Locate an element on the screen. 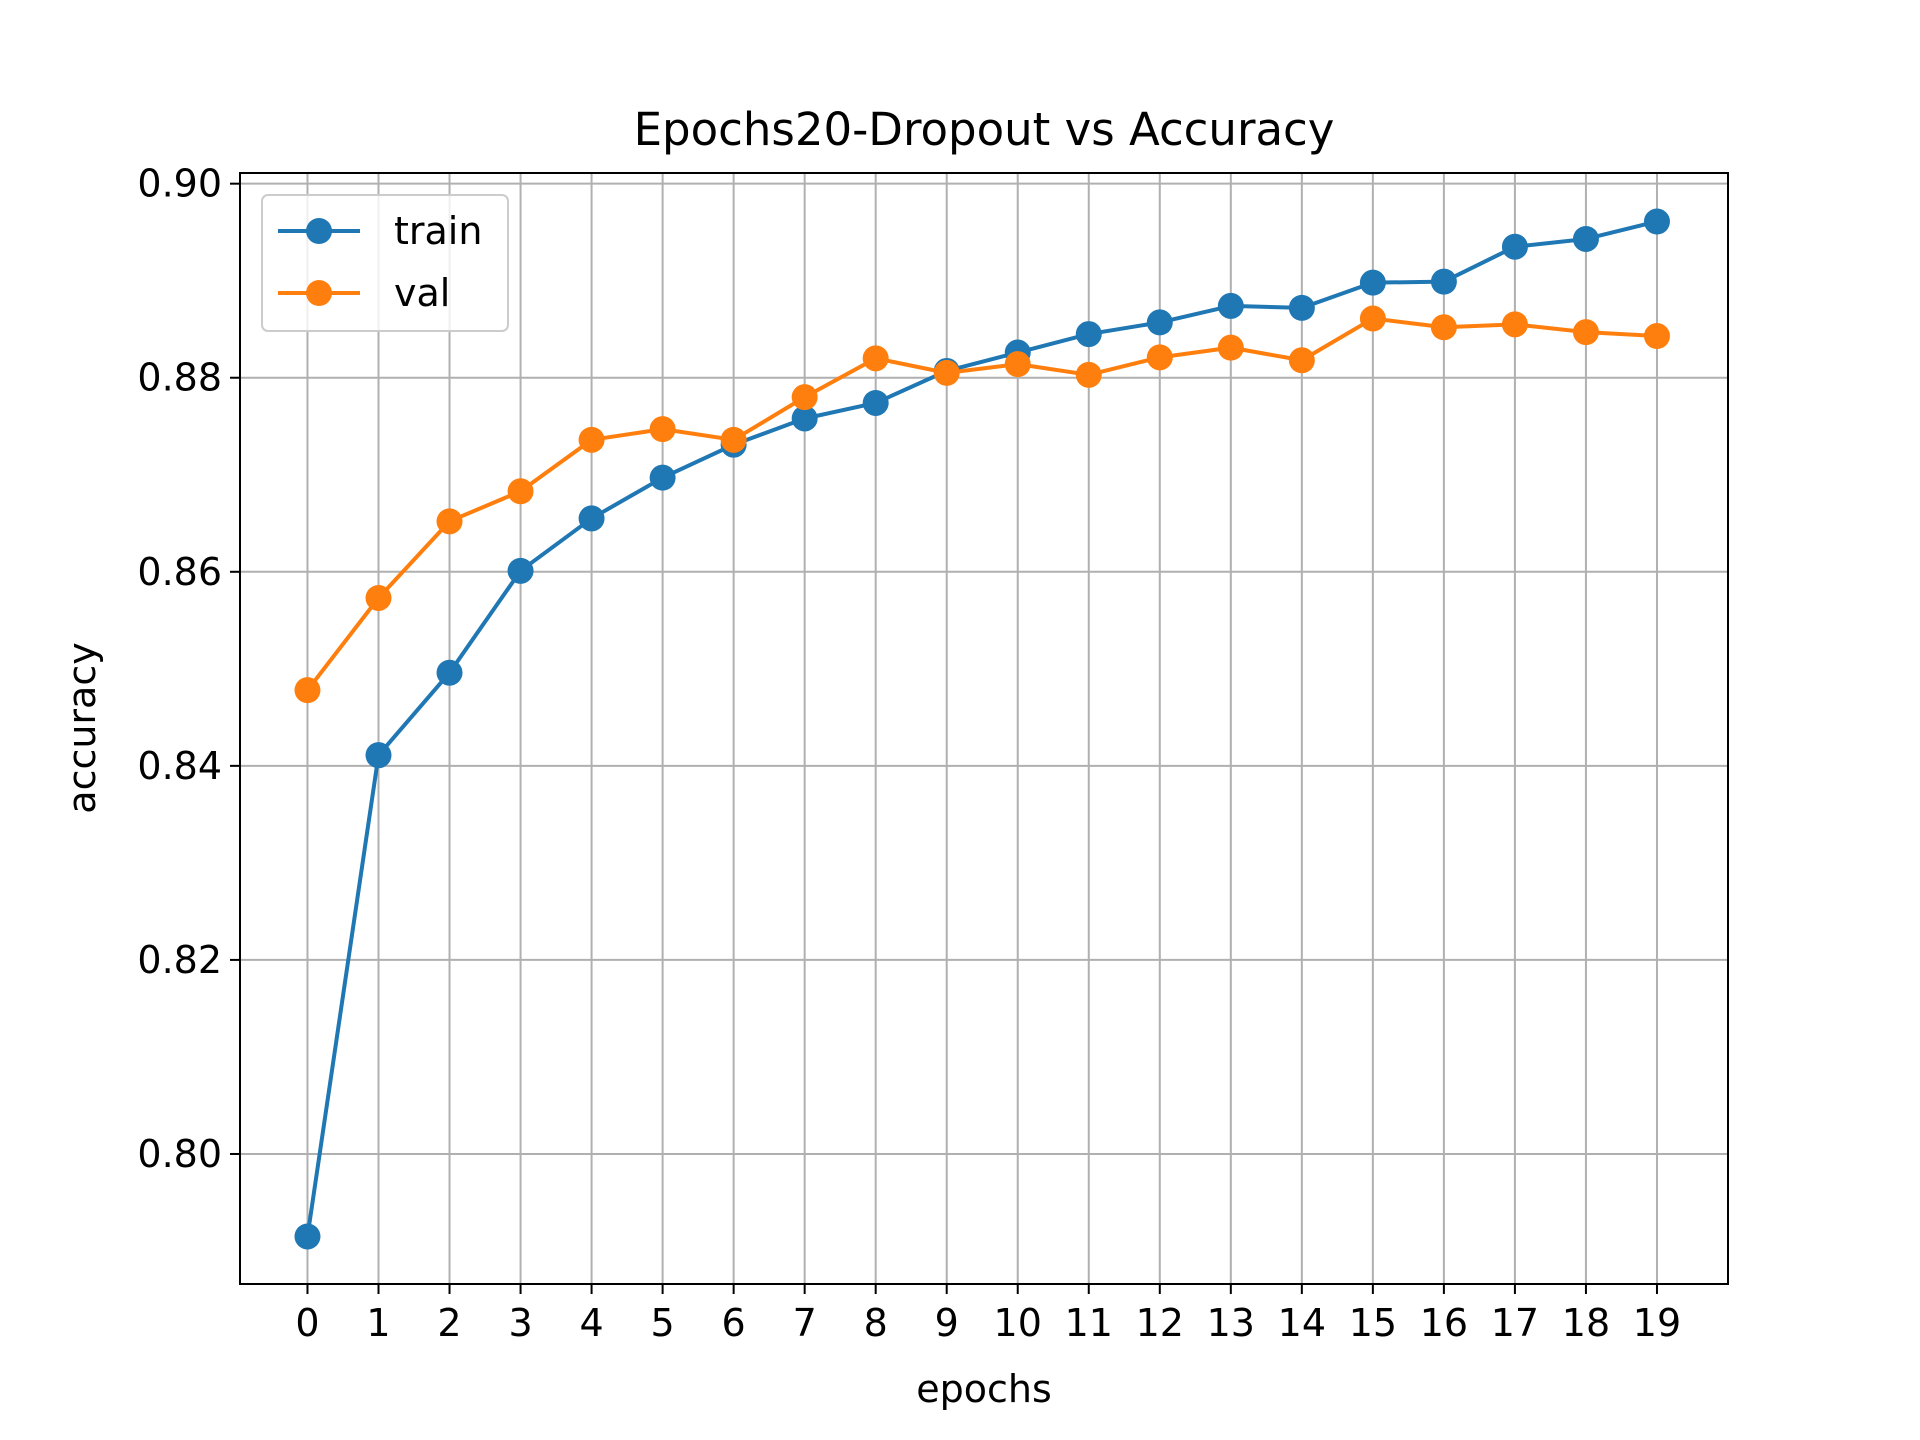 The height and width of the screenshot is (1440, 1920). chart-title: Epochs20-Dropout vs Accuracy is located at coordinates (984, 129).